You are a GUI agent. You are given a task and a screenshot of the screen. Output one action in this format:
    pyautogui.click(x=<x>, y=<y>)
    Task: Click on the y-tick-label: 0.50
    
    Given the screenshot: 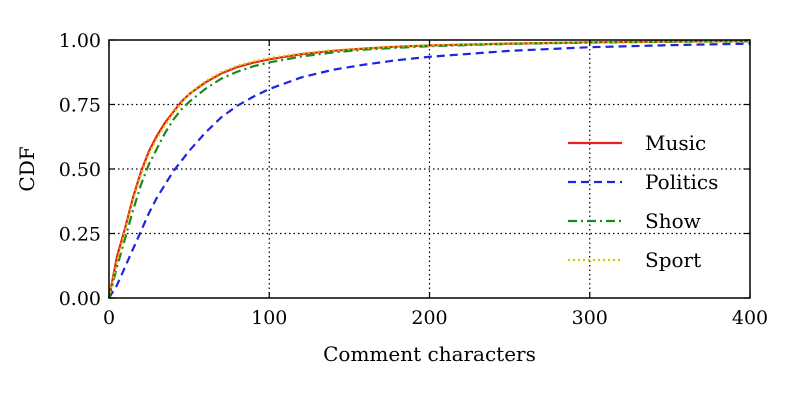 What is the action you would take?
    pyautogui.click(x=80, y=170)
    